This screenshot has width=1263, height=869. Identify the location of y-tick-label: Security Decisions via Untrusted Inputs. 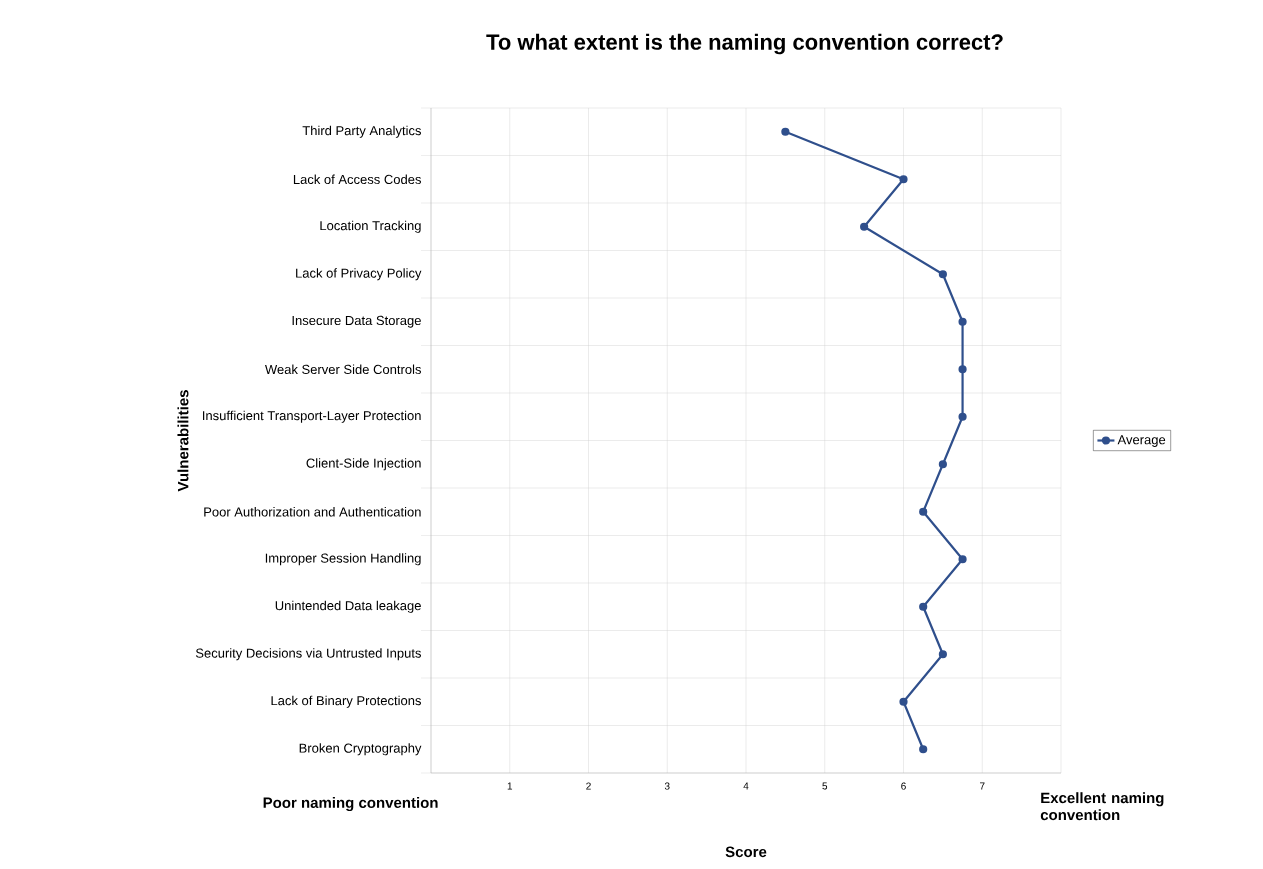
(308, 654).